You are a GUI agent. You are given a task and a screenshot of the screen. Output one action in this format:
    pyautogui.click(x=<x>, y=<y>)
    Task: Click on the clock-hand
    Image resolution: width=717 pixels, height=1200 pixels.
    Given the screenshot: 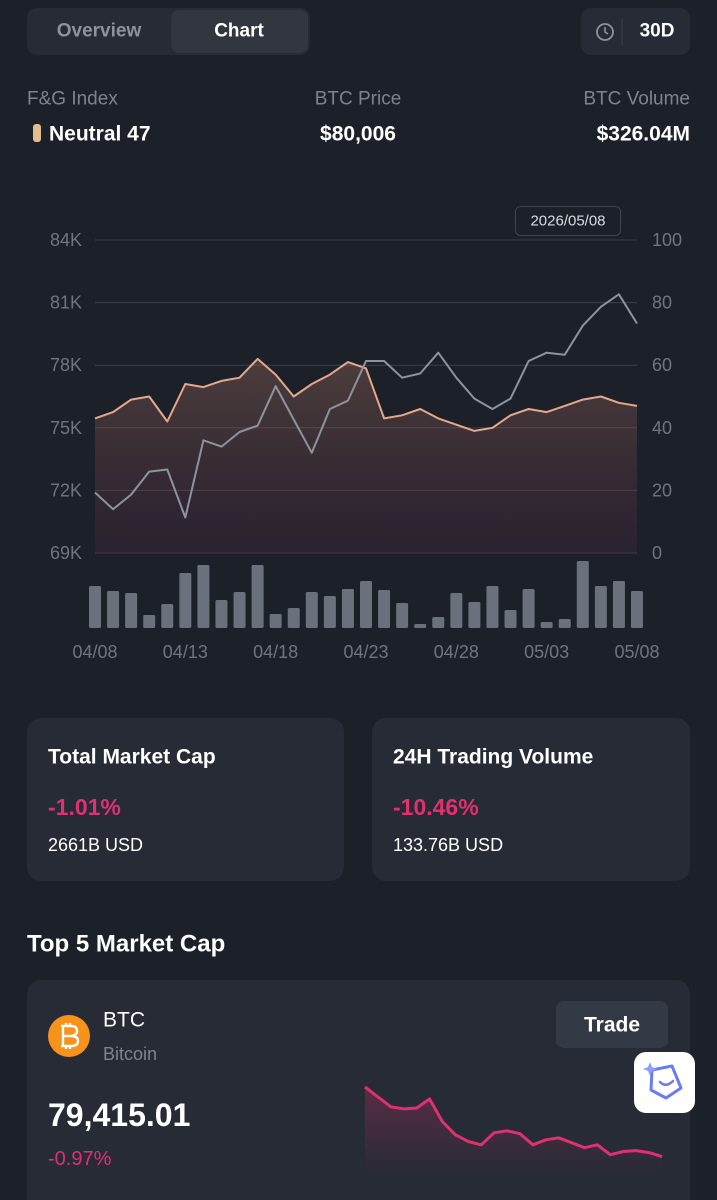 What is the action you would take?
    pyautogui.click(x=606, y=31)
    